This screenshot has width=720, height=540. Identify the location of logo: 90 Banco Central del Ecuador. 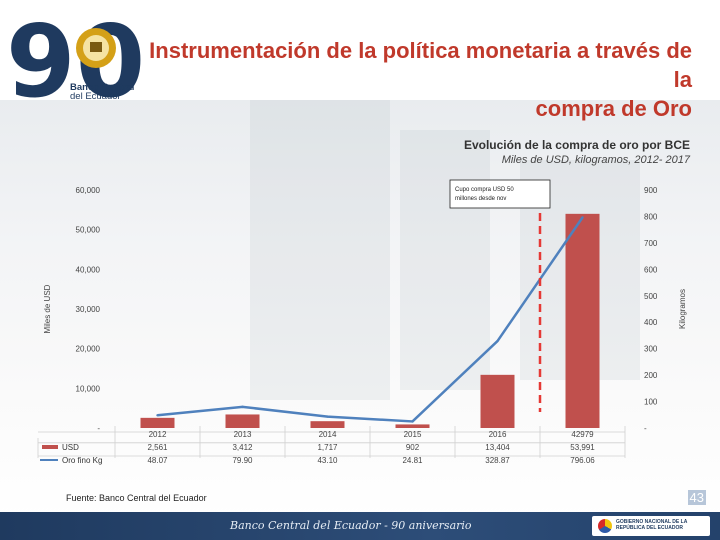
(75, 52).